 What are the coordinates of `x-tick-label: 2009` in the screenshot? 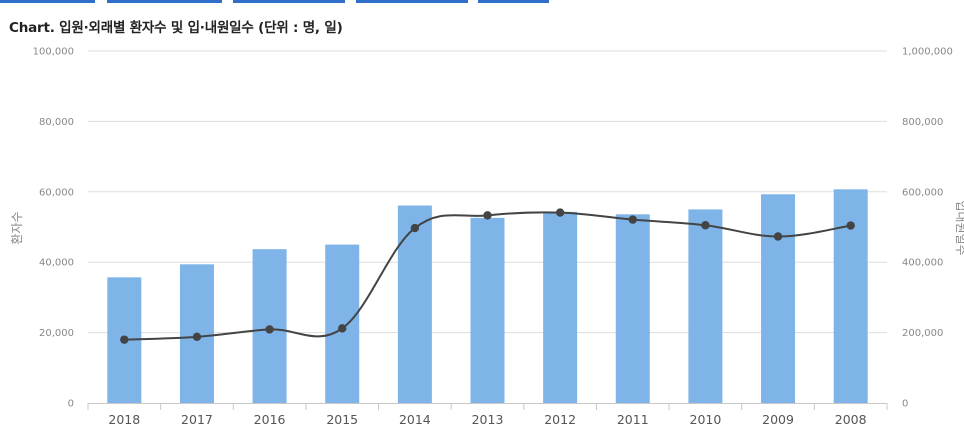 It's located at (778, 419).